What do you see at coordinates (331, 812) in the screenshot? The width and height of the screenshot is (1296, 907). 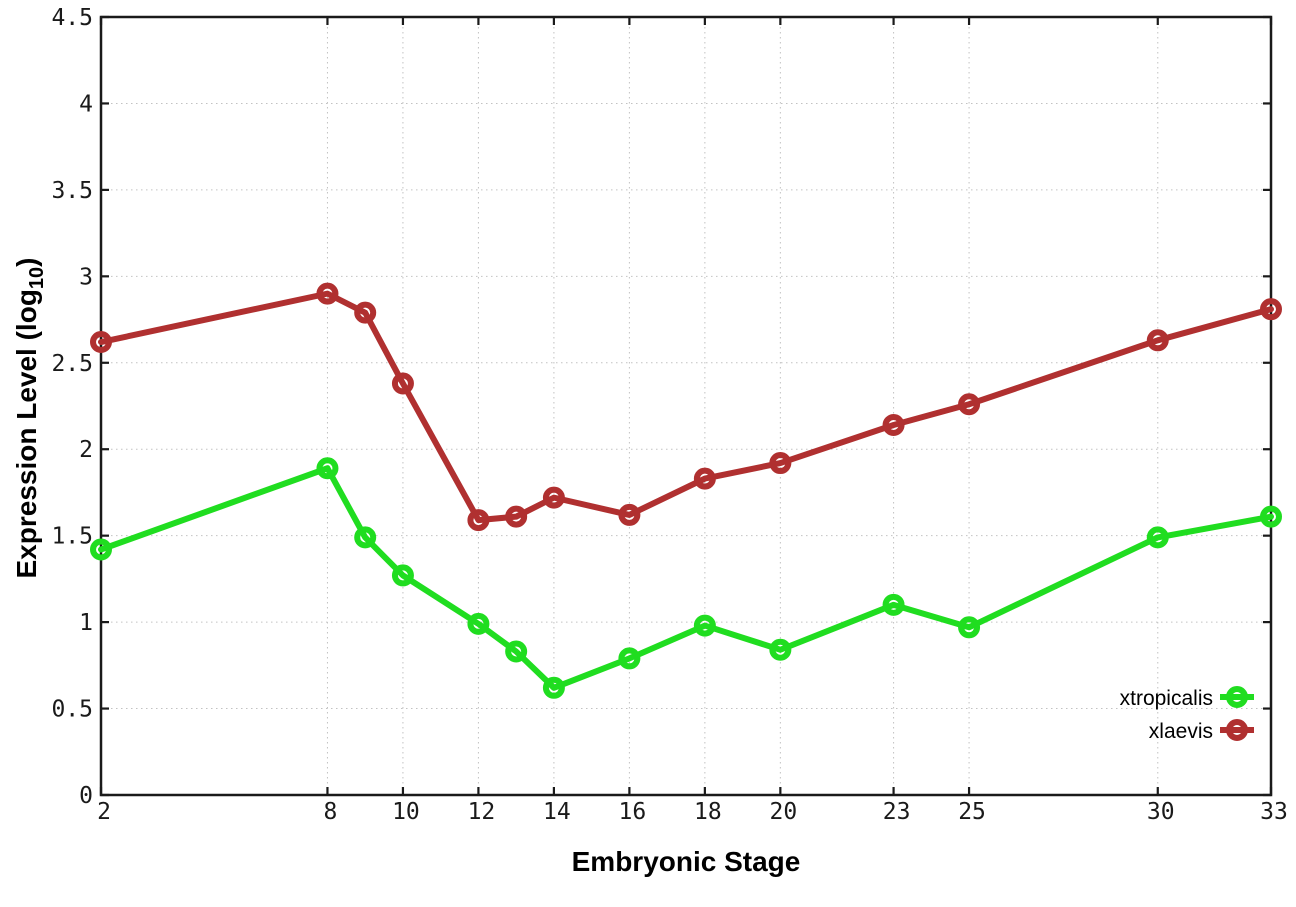 I see `x-tick-label: 8` at bounding box center [331, 812].